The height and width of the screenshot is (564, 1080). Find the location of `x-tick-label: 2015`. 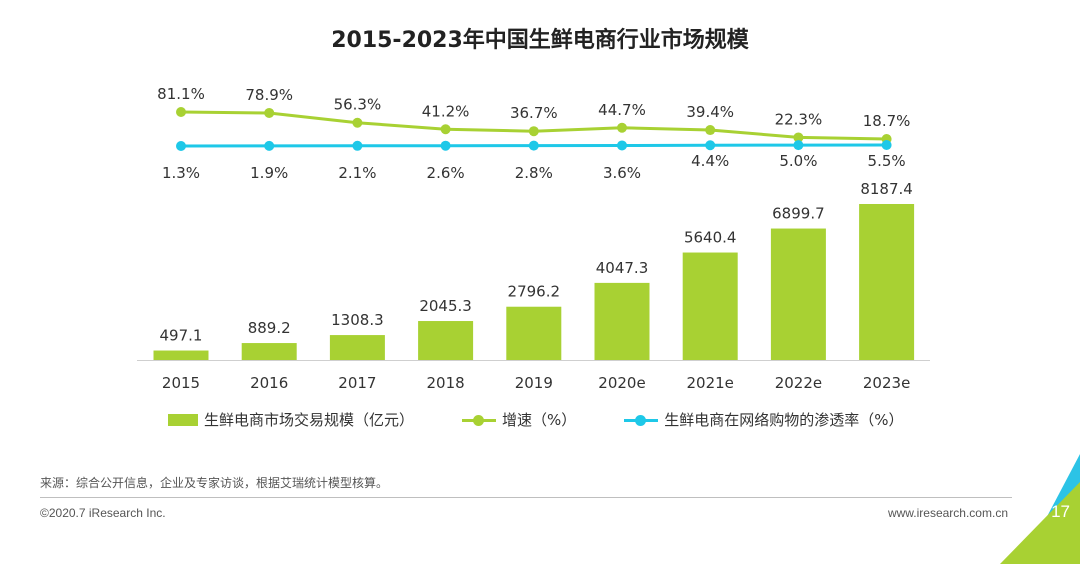

x-tick-label: 2015 is located at coordinates (181, 383).